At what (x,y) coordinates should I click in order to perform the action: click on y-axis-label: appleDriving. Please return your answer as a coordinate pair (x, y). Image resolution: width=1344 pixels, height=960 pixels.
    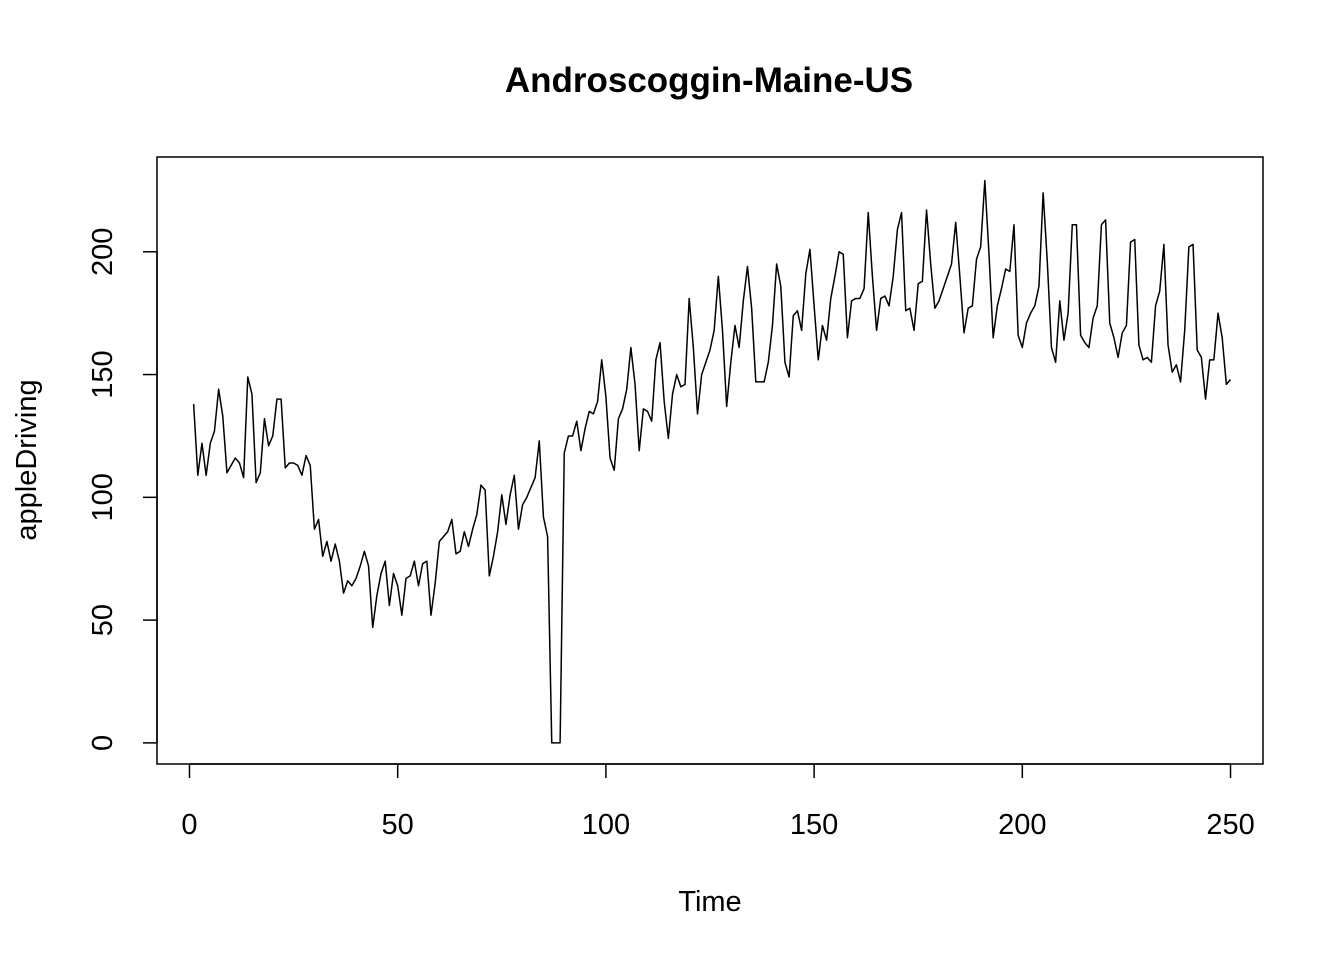
    Looking at the image, I should click on (27, 459).